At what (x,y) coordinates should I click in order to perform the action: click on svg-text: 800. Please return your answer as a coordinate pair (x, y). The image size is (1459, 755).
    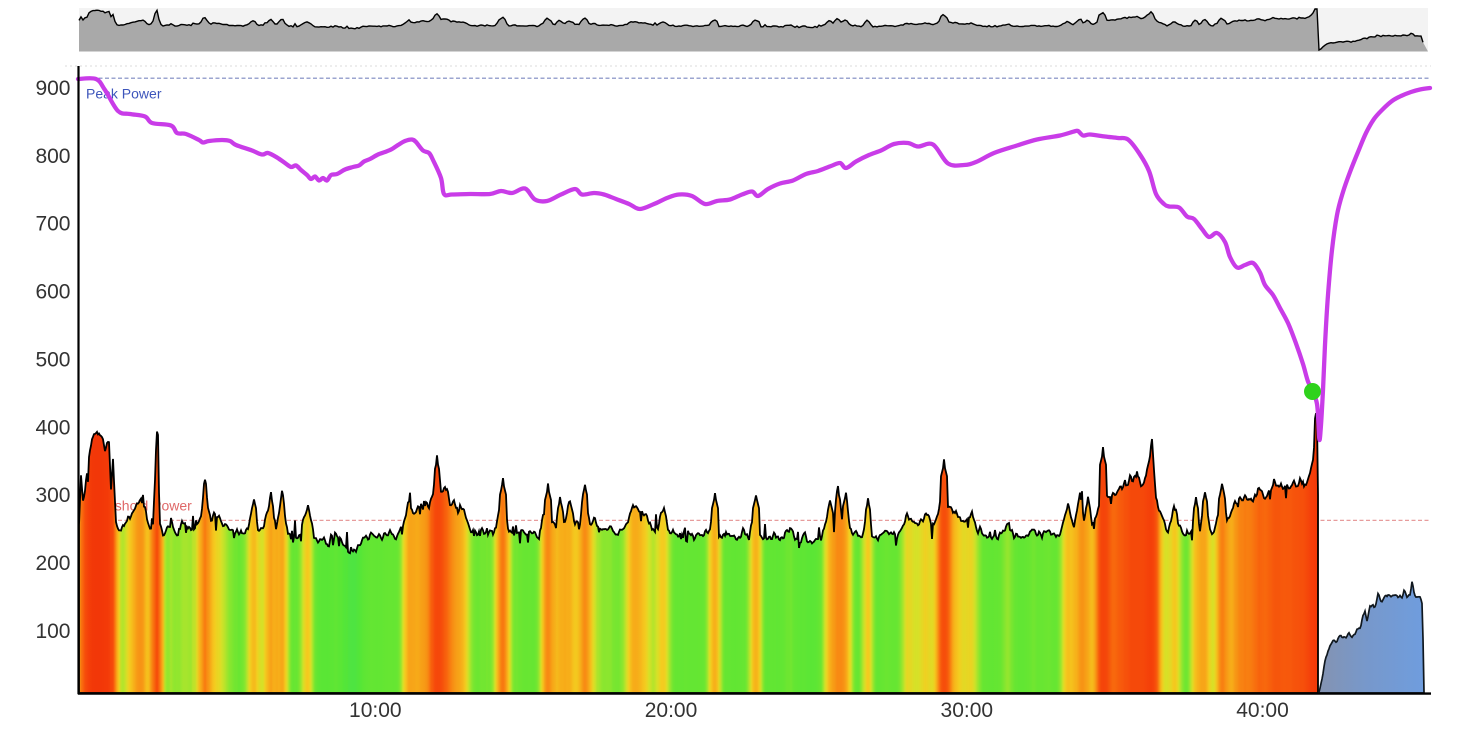
    Looking at the image, I should click on (52, 156).